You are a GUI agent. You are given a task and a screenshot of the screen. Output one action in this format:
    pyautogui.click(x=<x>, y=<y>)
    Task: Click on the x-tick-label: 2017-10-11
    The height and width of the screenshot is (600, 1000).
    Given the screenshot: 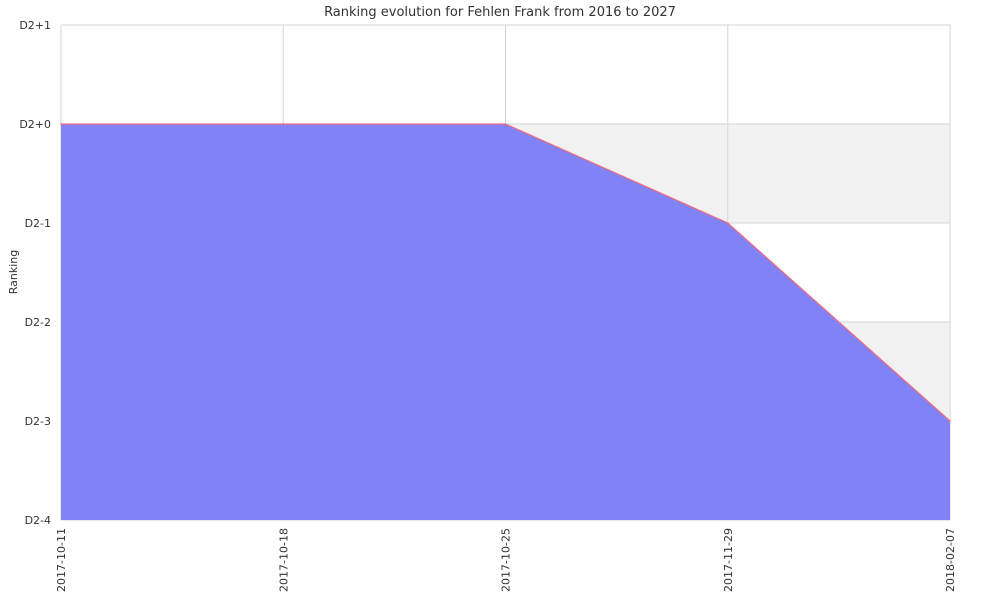 What is the action you would take?
    pyautogui.click(x=61, y=560)
    